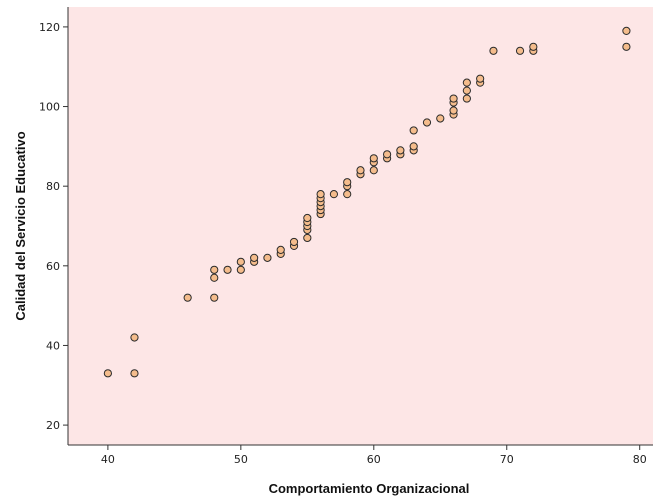  I want to click on x-tick-label: 80, so click(640, 459).